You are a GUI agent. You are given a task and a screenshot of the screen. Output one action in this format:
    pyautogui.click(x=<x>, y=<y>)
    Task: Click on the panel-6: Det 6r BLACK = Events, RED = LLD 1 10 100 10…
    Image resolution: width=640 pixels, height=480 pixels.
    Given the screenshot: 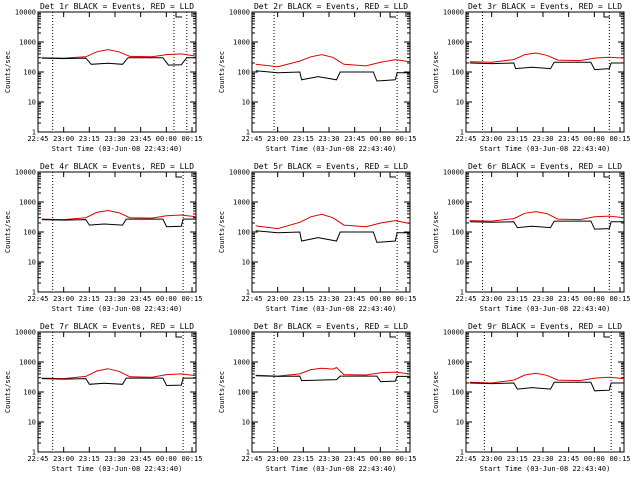 What is the action you would take?
    pyautogui.click(x=531, y=237)
    